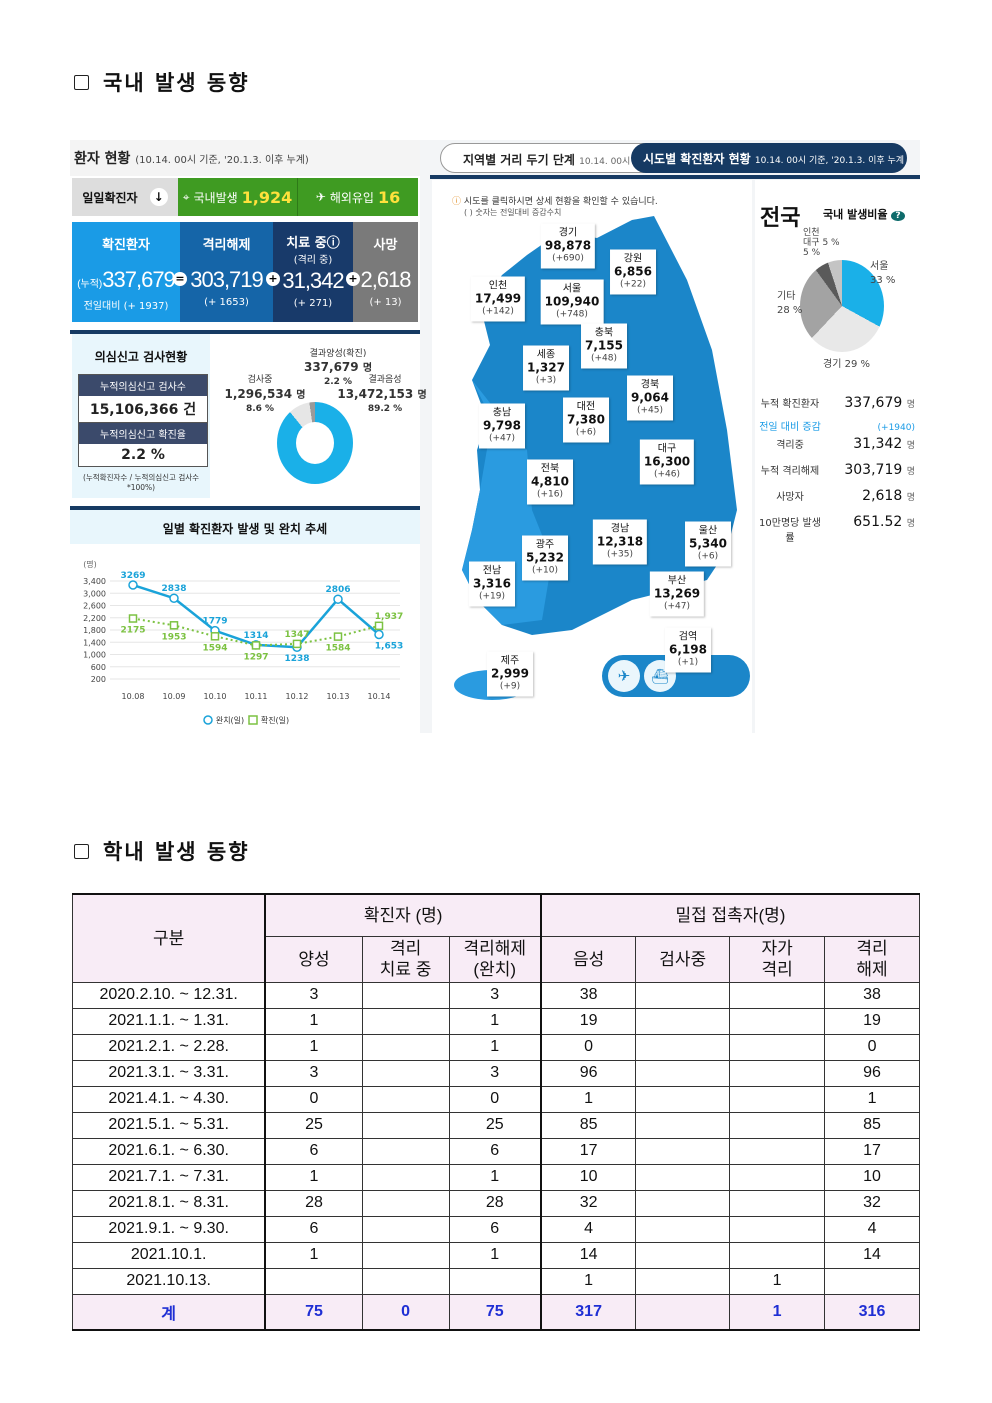  I want to click on region-label: 대전 7,380 (+6), so click(586, 420).